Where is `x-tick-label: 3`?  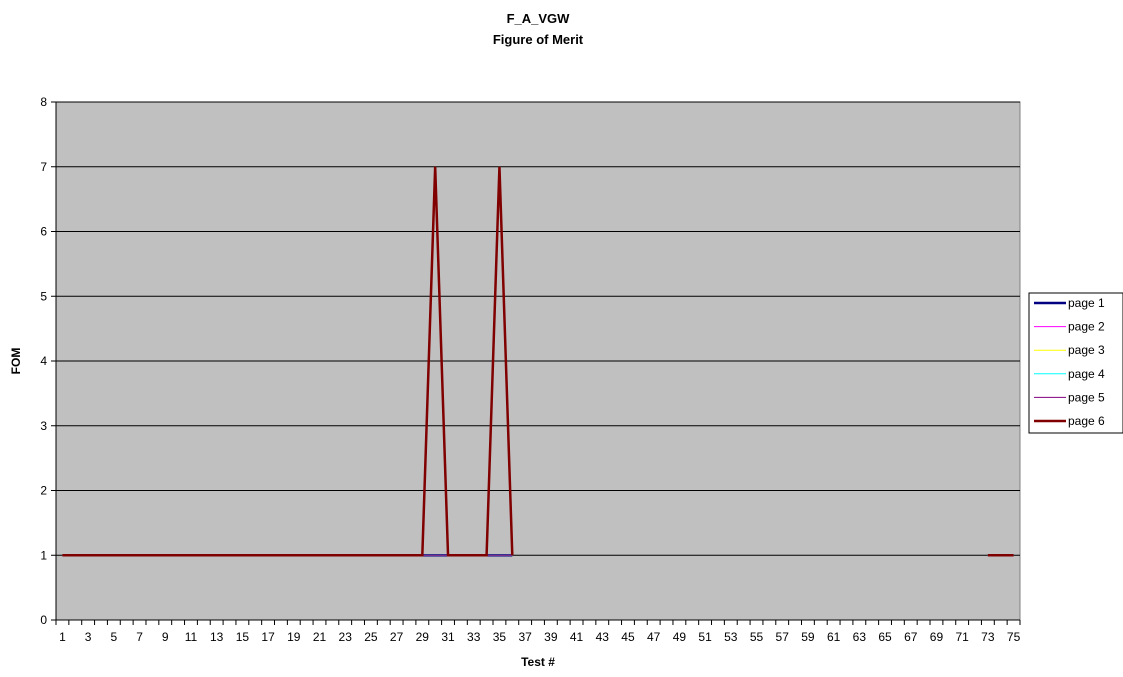
x-tick-label: 3 is located at coordinates (88, 637).